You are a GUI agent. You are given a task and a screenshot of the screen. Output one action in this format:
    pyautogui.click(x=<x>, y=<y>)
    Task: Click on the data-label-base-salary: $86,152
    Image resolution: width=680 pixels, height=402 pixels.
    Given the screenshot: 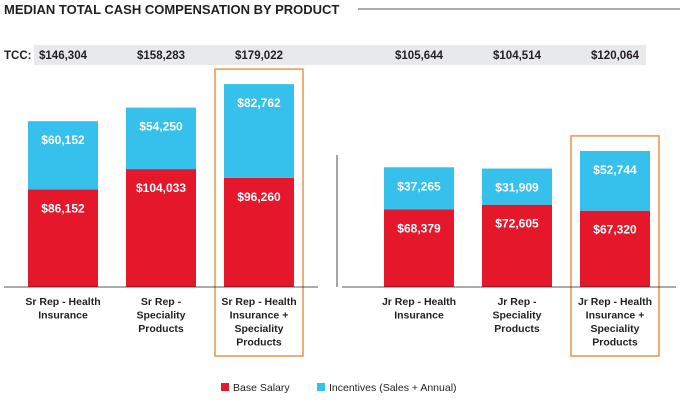 What is the action you would take?
    pyautogui.click(x=63, y=208)
    